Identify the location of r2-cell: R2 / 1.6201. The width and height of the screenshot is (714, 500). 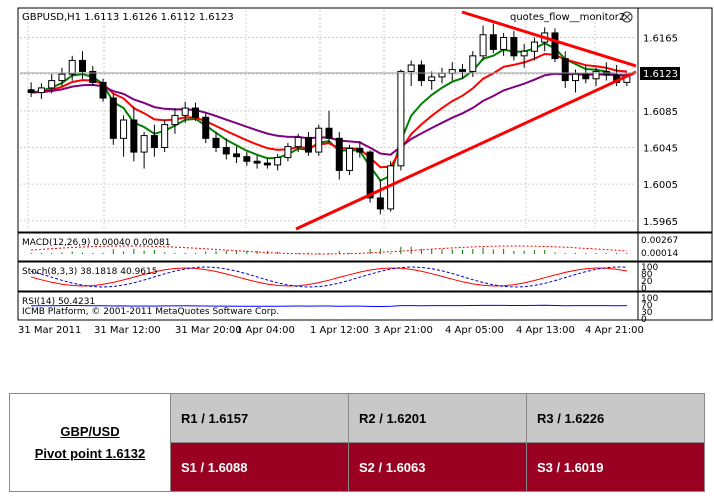
(437, 418).